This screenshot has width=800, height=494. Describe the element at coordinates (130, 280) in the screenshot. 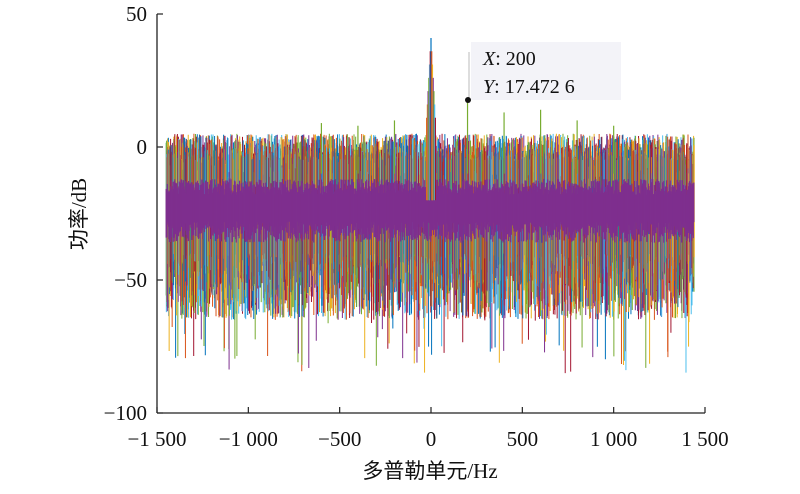

I see `y-tick-label: −50` at that location.